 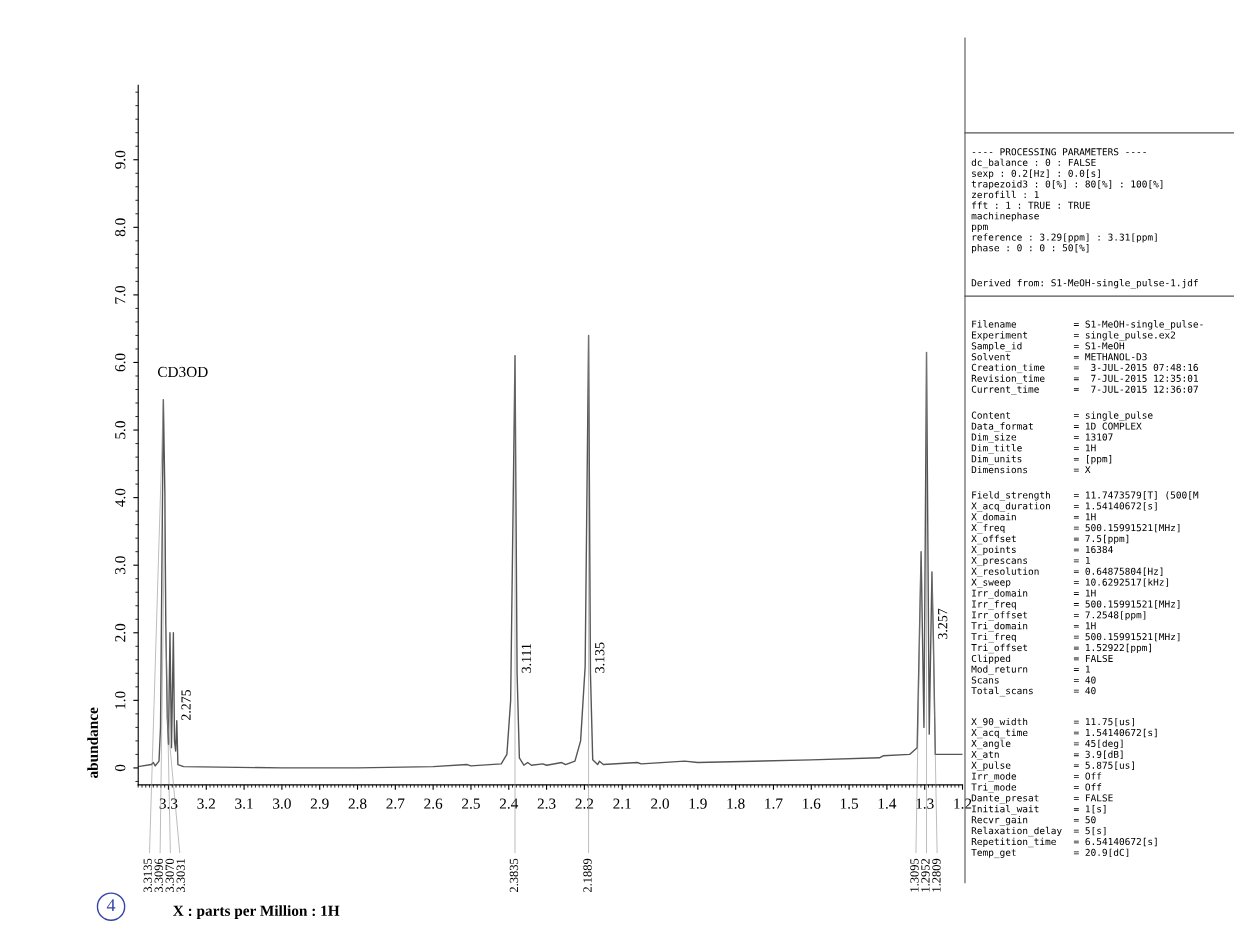 What do you see at coordinates (147, 875) in the screenshot?
I see `annotation: 3.3135` at bounding box center [147, 875].